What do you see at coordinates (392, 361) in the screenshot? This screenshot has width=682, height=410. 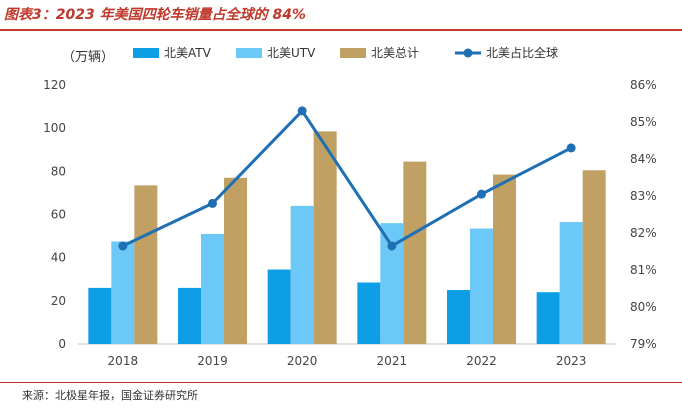 I see `x-tick-label: 2021` at bounding box center [392, 361].